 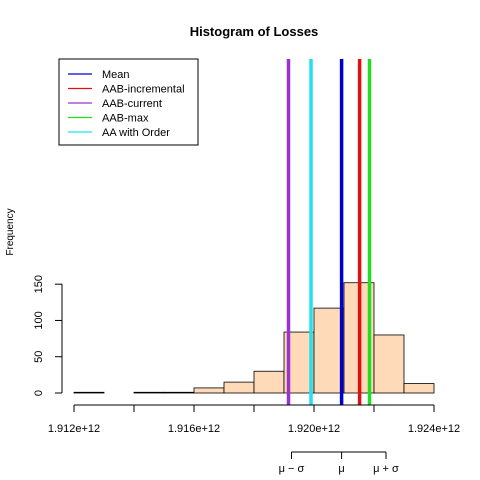 I want to click on x-tick-label: 1.916e+12, so click(x=194, y=429).